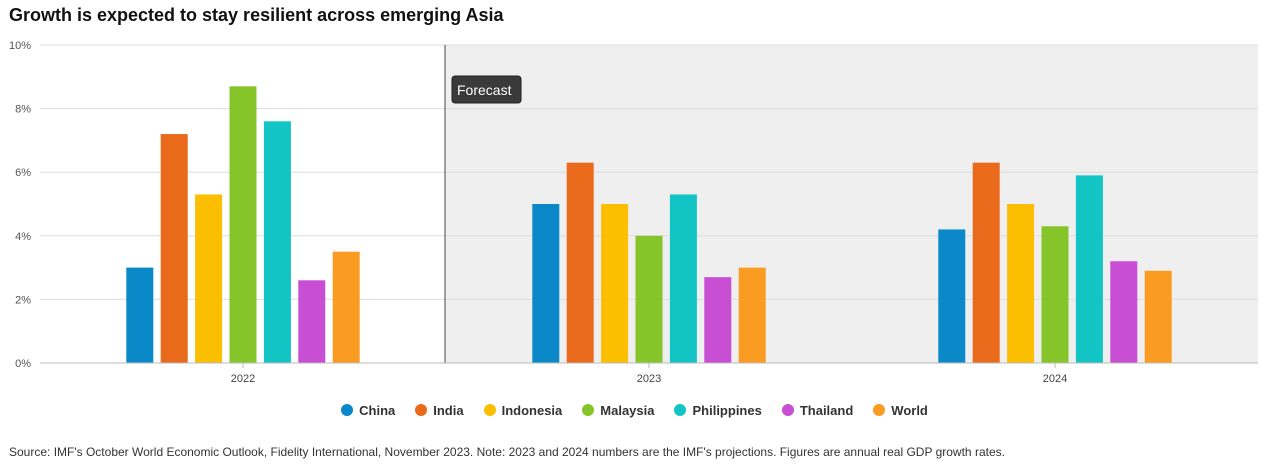  Describe the element at coordinates (23, 364) in the screenshot. I see `y-tick-label: 0%` at that location.